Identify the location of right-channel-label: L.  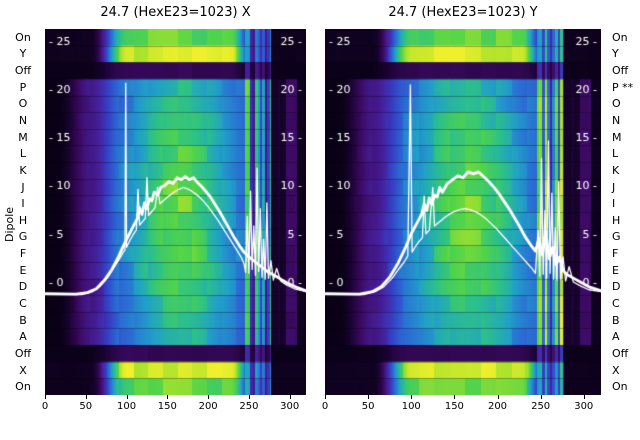
(615, 154).